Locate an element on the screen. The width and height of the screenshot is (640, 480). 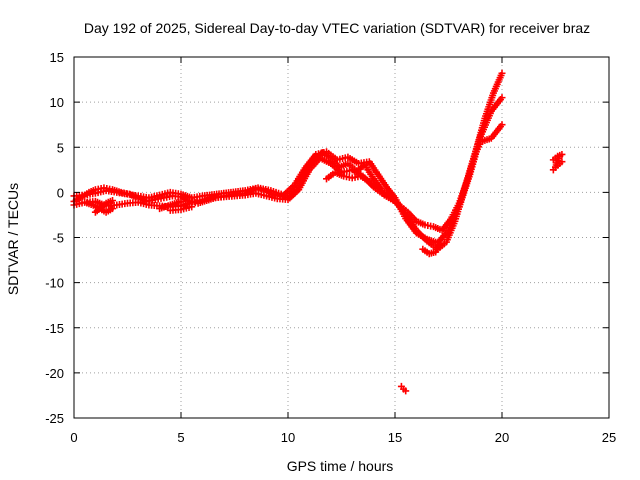
y-tick-label: 5 is located at coordinates (60, 147).